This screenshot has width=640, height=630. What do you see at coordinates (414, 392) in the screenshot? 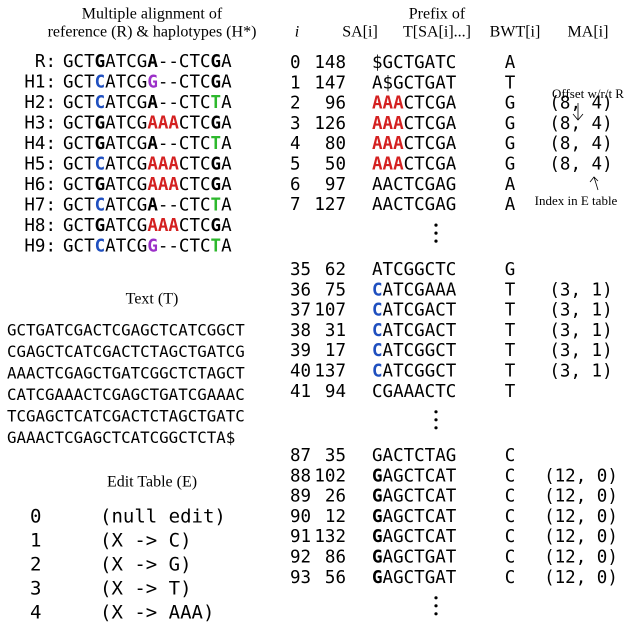
I see `sequence-segment: CGAAACTC` at bounding box center [414, 392].